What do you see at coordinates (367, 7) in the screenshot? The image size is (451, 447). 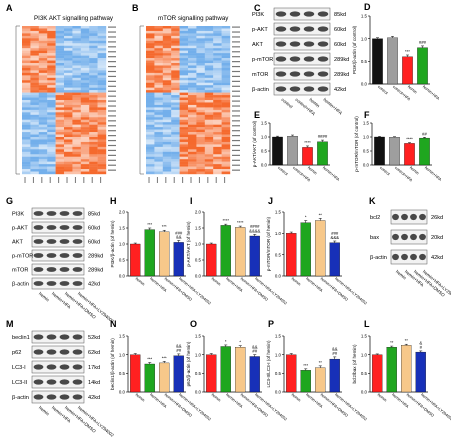 I see `panel-letter-D: D` at bounding box center [367, 7].